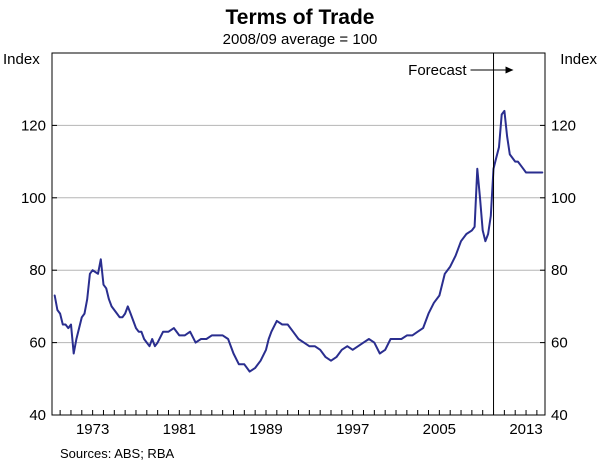  What do you see at coordinates (559, 415) in the screenshot?
I see `y-tick-label-right-40: 40` at bounding box center [559, 415].